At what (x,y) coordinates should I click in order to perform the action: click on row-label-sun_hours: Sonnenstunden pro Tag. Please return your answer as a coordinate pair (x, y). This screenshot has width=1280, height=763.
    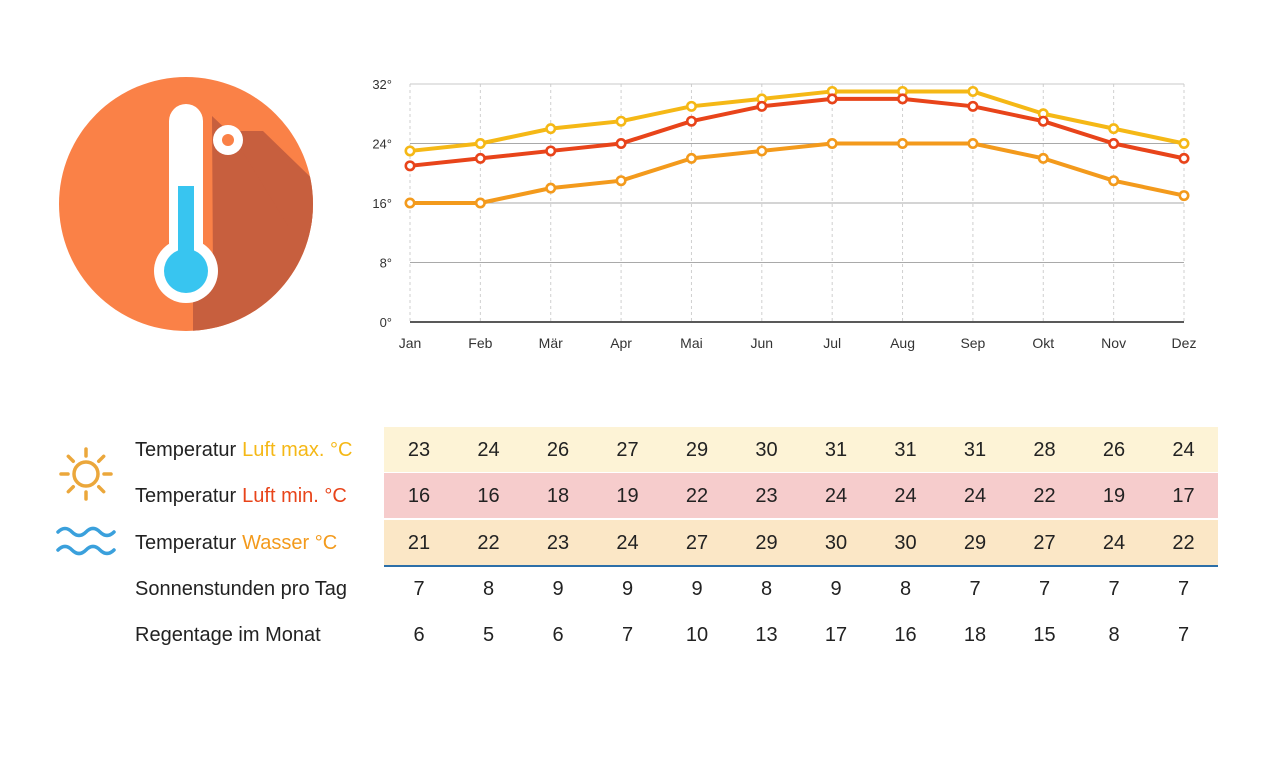
    Looking at the image, I should click on (241, 589).